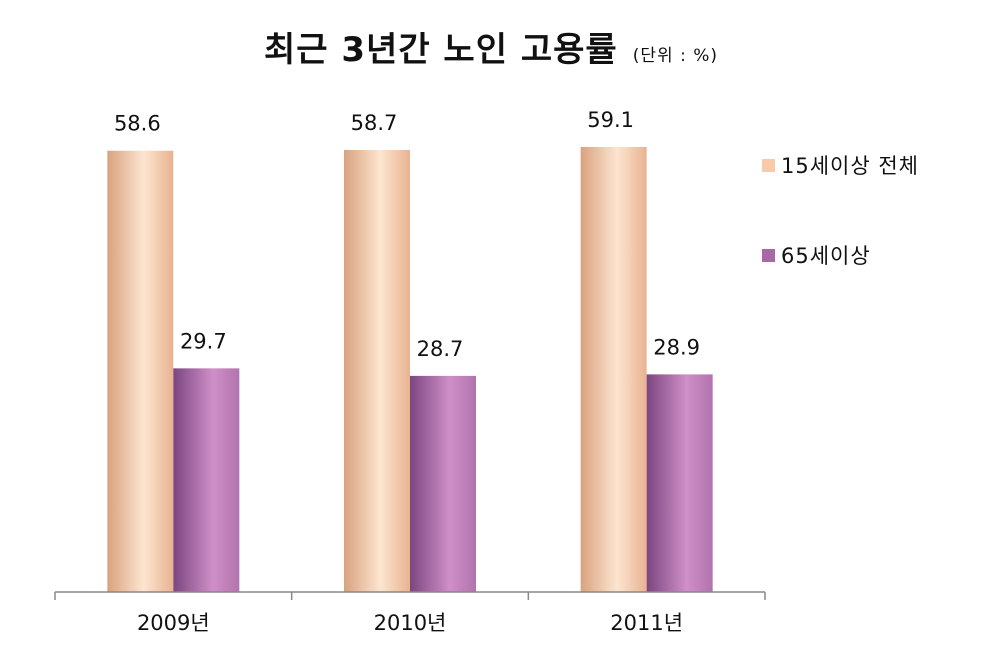 The height and width of the screenshot is (652, 982). What do you see at coordinates (610, 120) in the screenshot?
I see `data-label: 59.1` at bounding box center [610, 120].